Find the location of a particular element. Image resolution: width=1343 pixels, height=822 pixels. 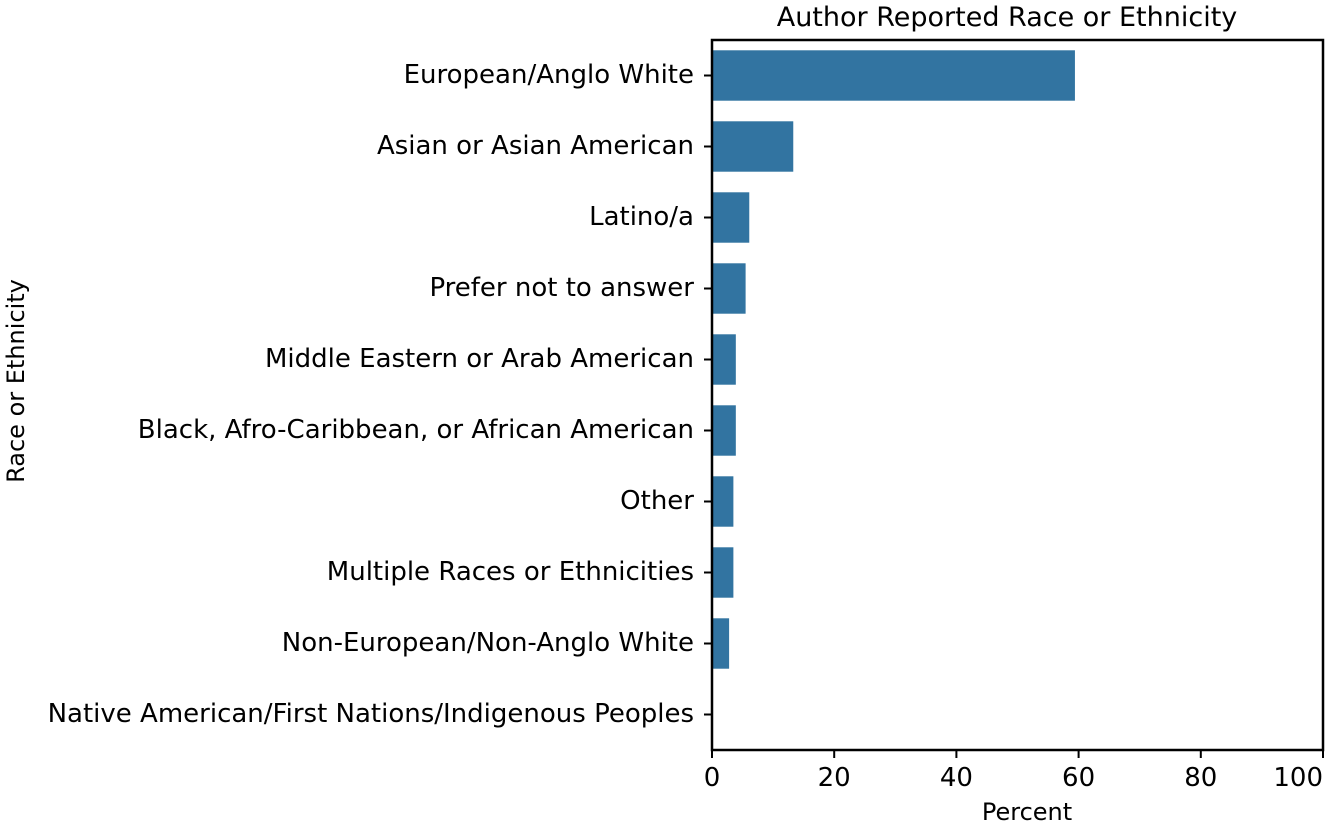

y-tick-label: Multiple Races or Ethnicities is located at coordinates (510, 572).